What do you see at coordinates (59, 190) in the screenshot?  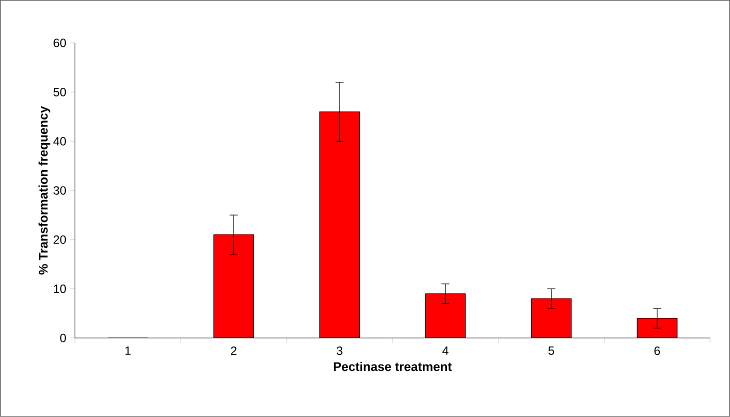 I see `y-tick-label: 30` at bounding box center [59, 190].